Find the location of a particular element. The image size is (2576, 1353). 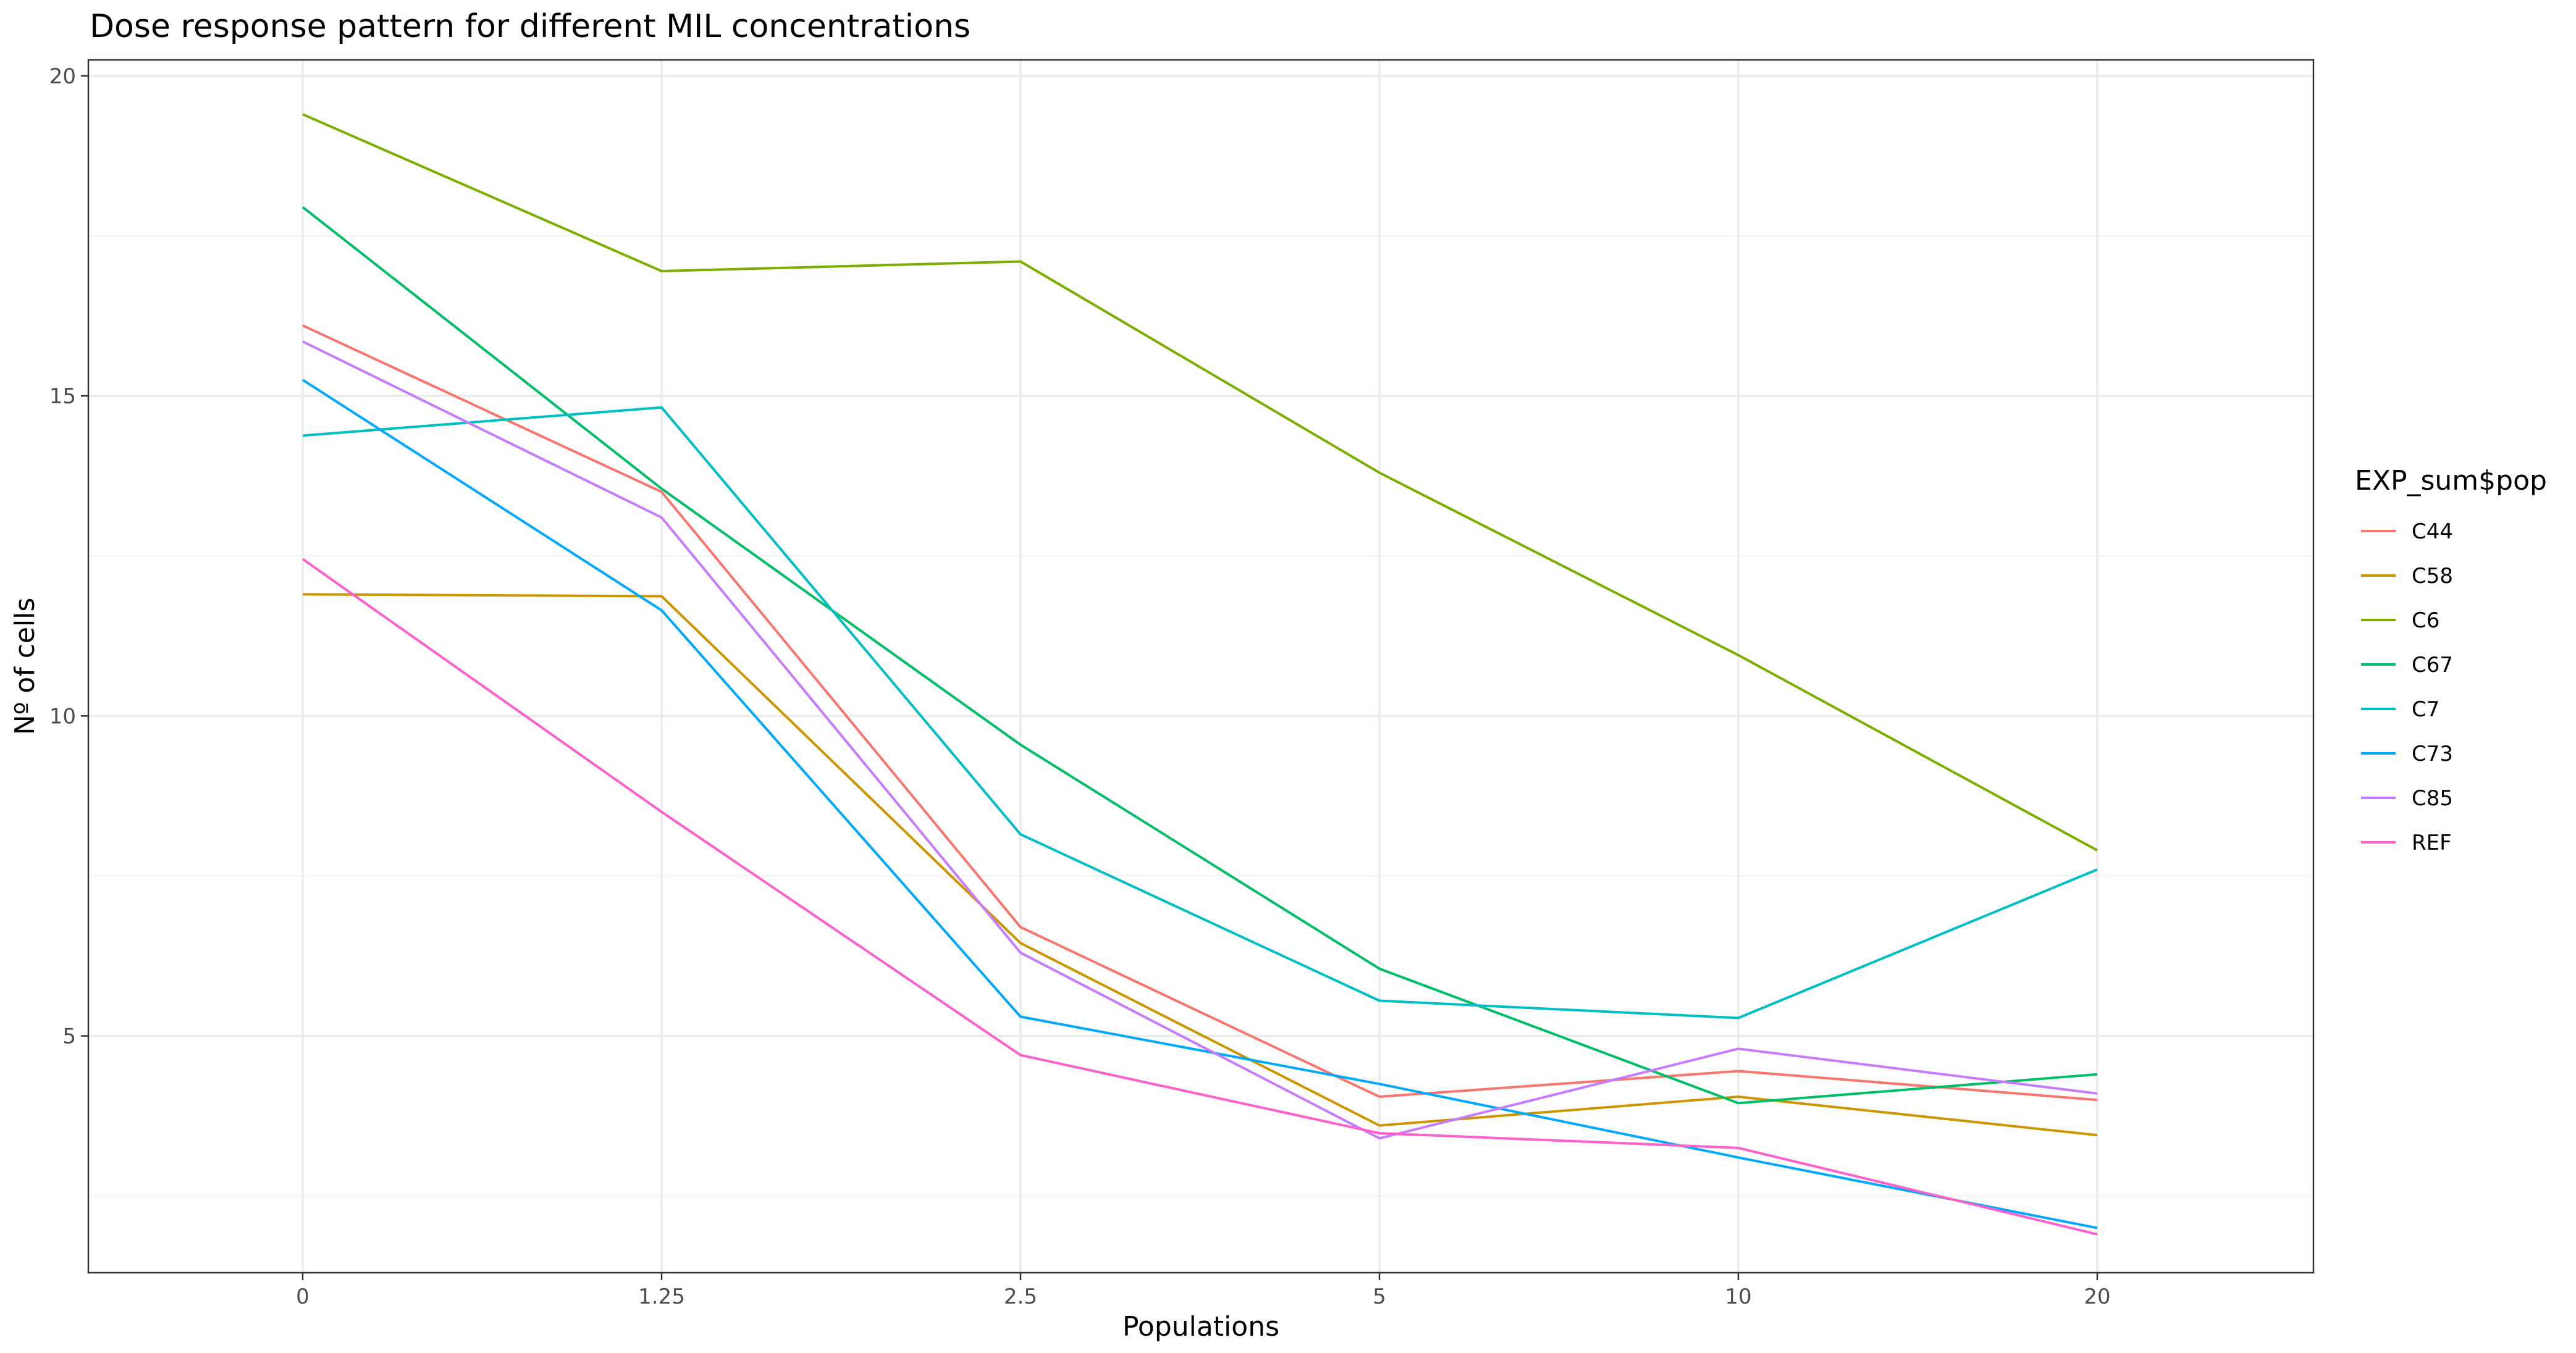

legend: EXP_sum$pop C44 C58 C6 C67 C7 C73 C85 REF is located at coordinates (2451, 660).